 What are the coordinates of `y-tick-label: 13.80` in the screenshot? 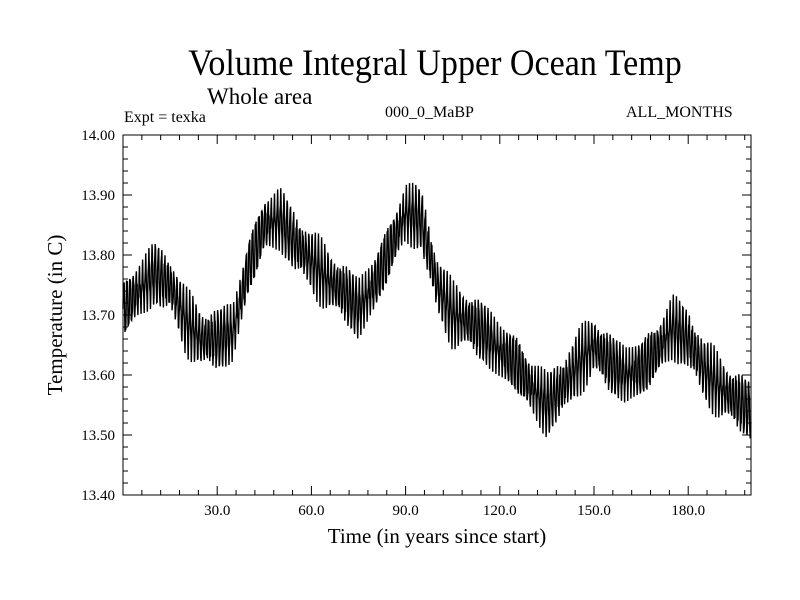 It's located at (98, 256).